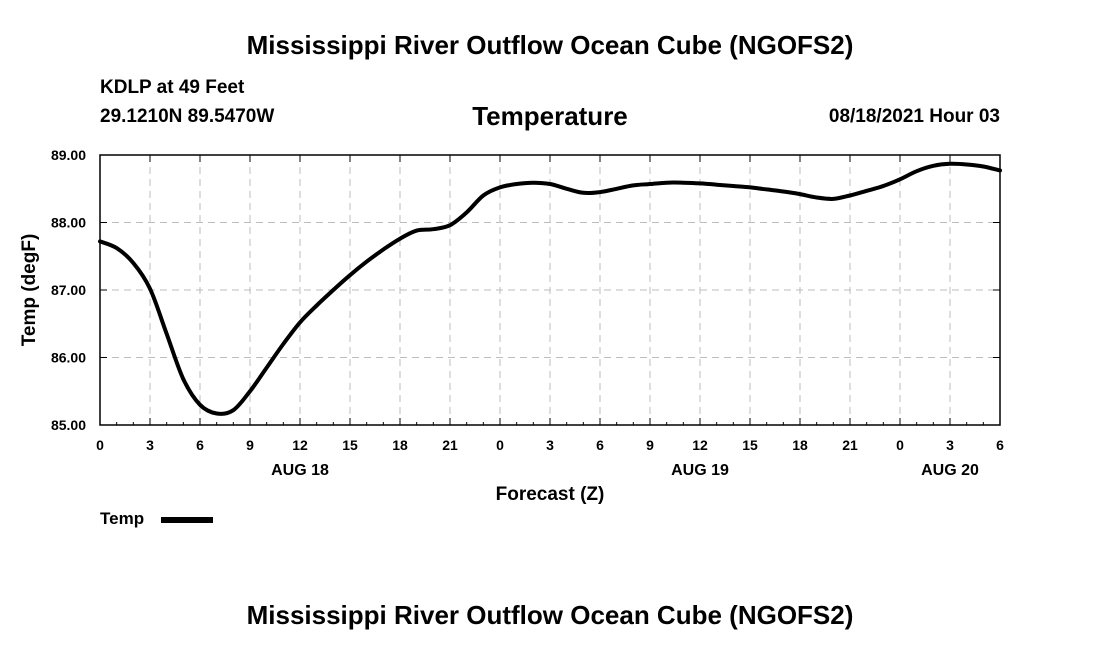 The height and width of the screenshot is (650, 1100). What do you see at coordinates (187, 520) in the screenshot?
I see `legend-line-swatch` at bounding box center [187, 520].